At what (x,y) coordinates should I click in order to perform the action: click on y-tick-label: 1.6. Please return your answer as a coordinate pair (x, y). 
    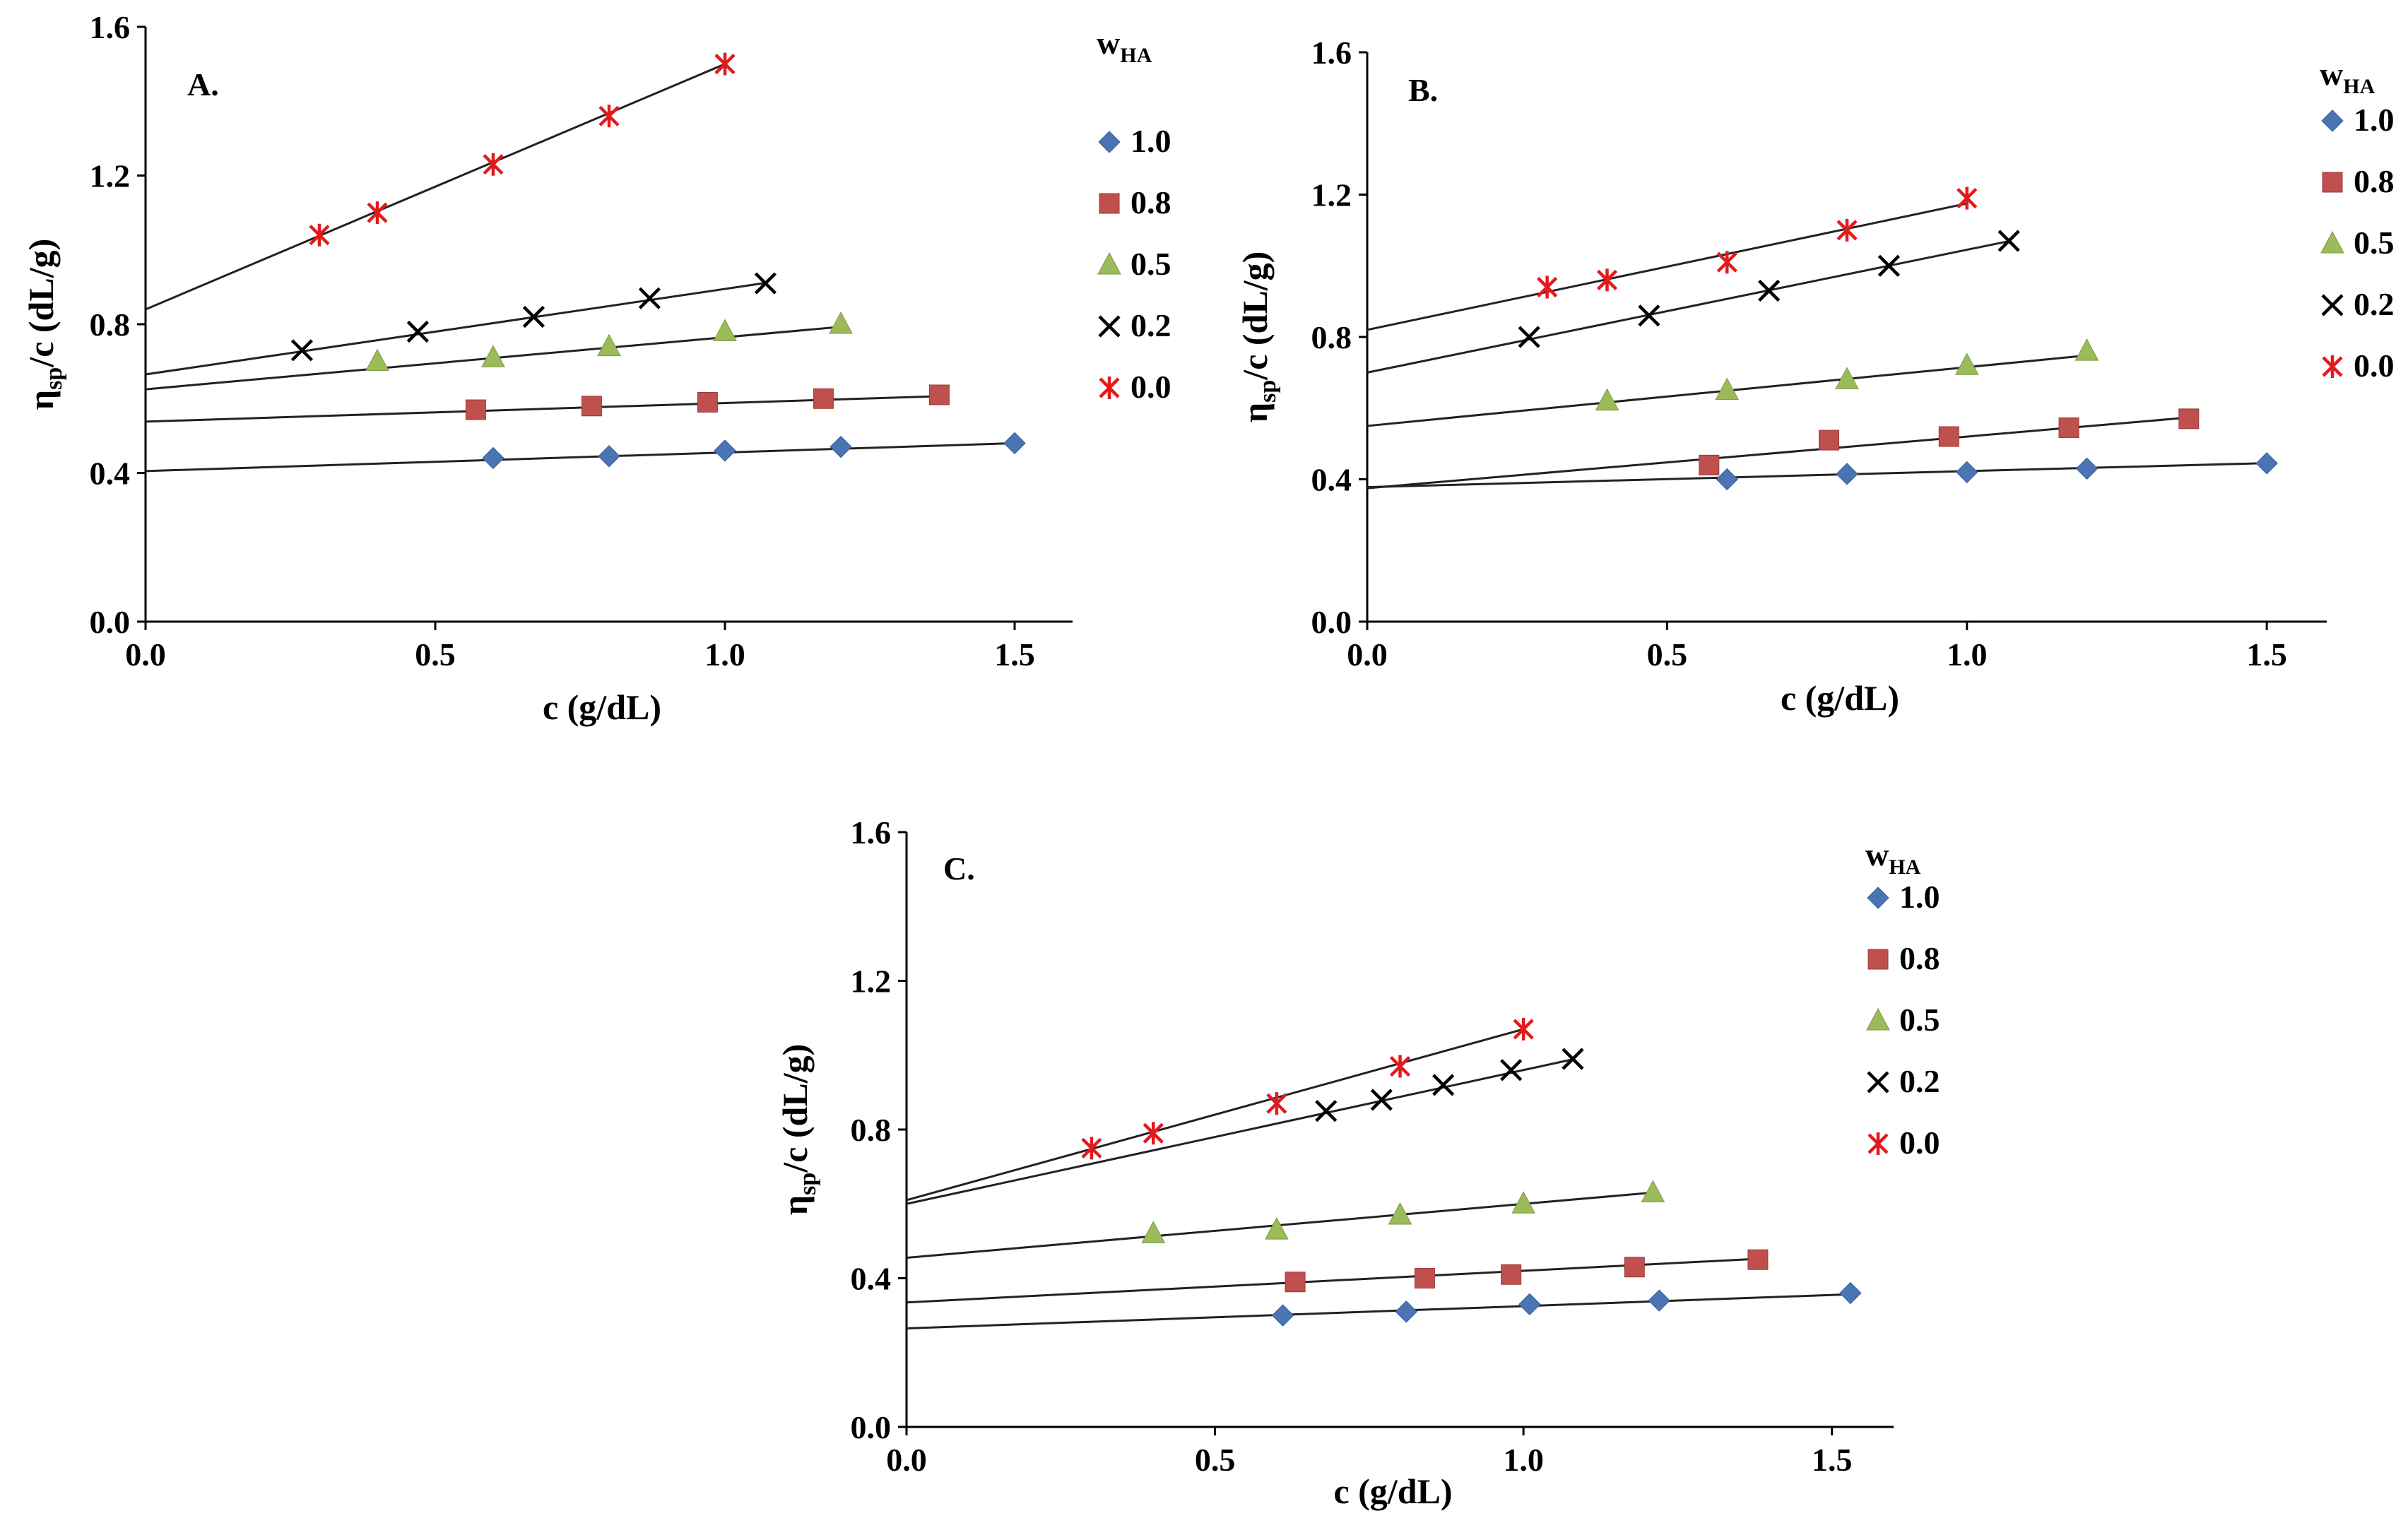
    Looking at the image, I should click on (871, 832).